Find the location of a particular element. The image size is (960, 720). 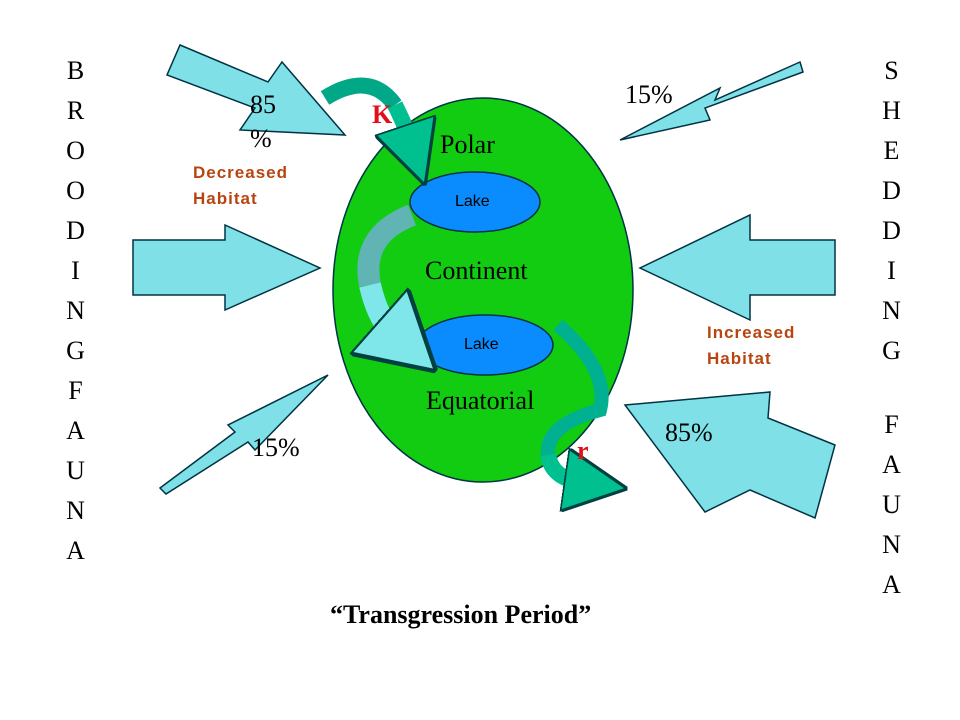

migration-arrow is located at coordinates (382, 308).